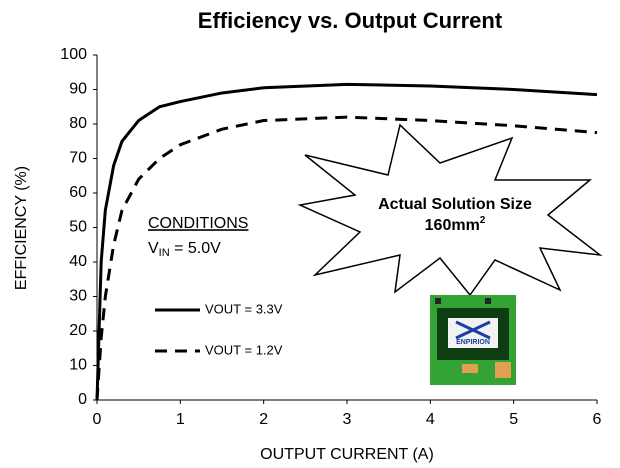  I want to click on x-tick-label: 5, so click(513, 419).